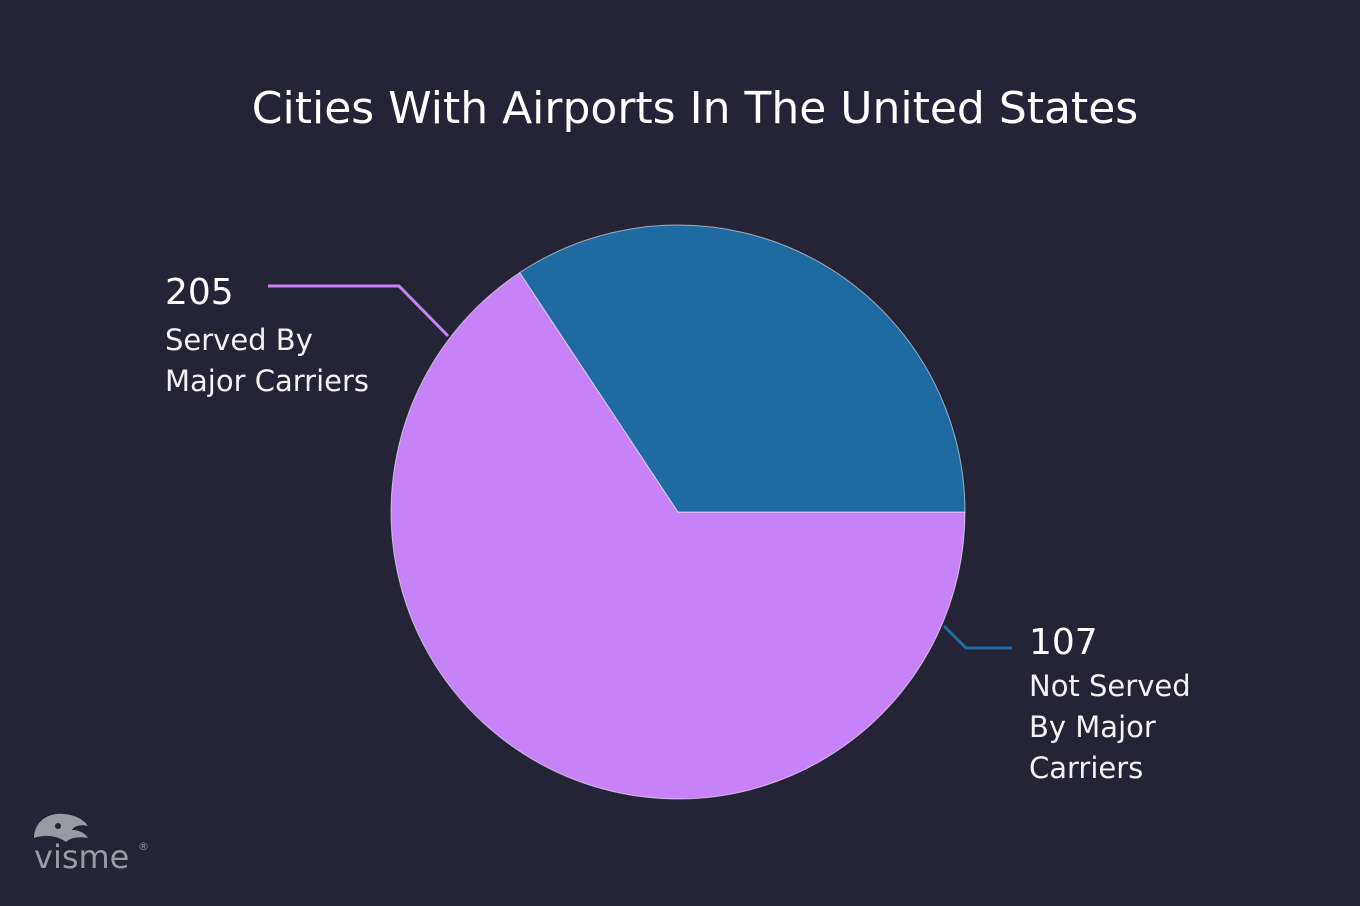  I want to click on slice-value-not-served: 107, so click(1063, 642).